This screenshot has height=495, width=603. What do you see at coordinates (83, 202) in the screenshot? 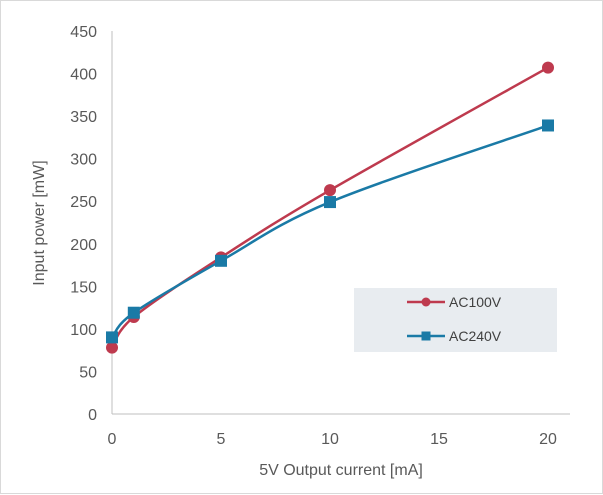
I see `y-tick-label: 250` at bounding box center [83, 202].